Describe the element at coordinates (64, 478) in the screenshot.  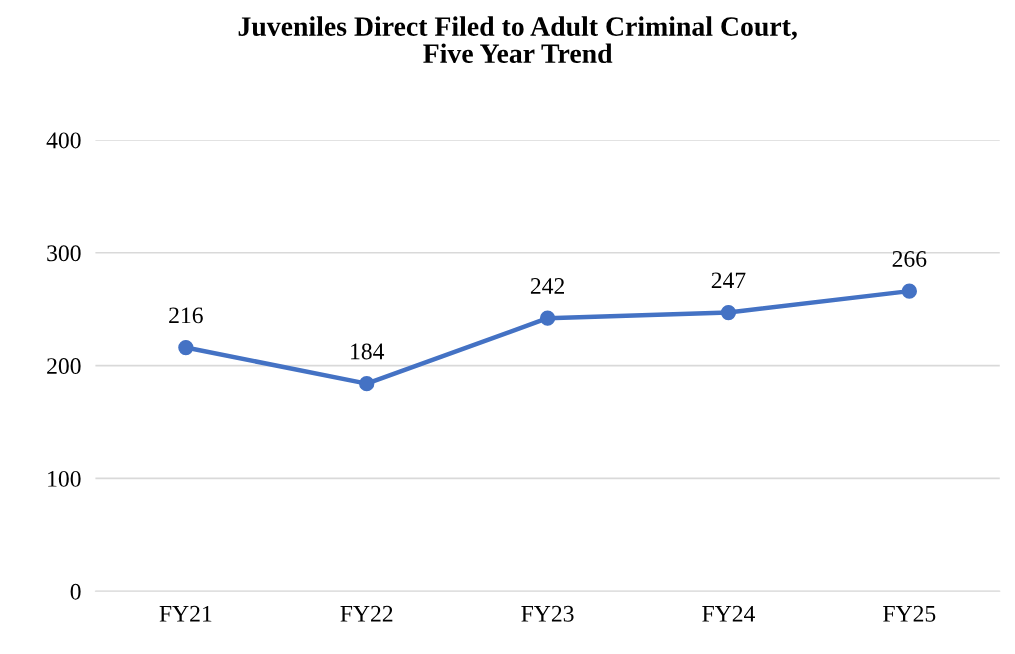
I see `y-tick-label: 100` at that location.